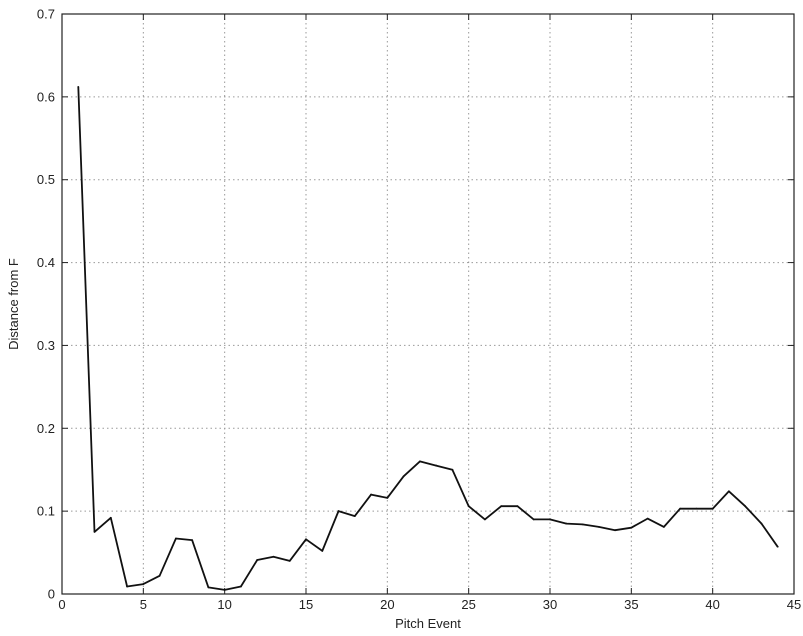 This screenshot has height=636, width=803. What do you see at coordinates (46, 345) in the screenshot?
I see `y-tick-label: 0.3` at bounding box center [46, 345].